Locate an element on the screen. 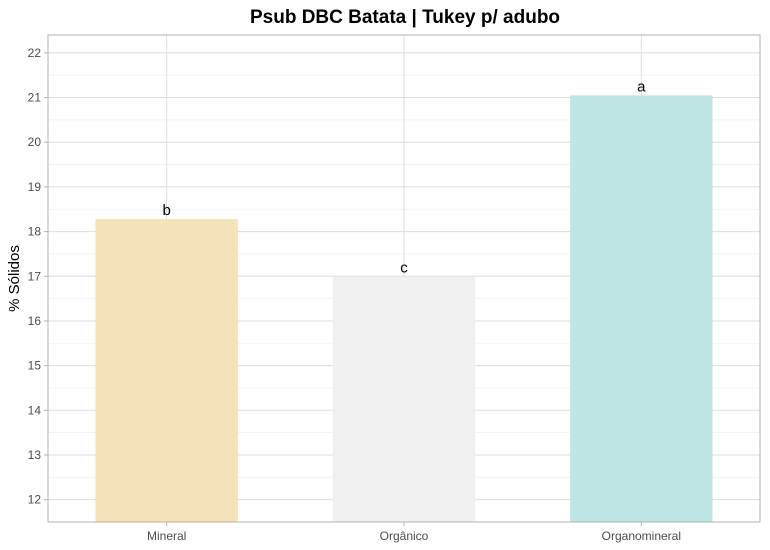  bar-organico is located at coordinates (404, 399).